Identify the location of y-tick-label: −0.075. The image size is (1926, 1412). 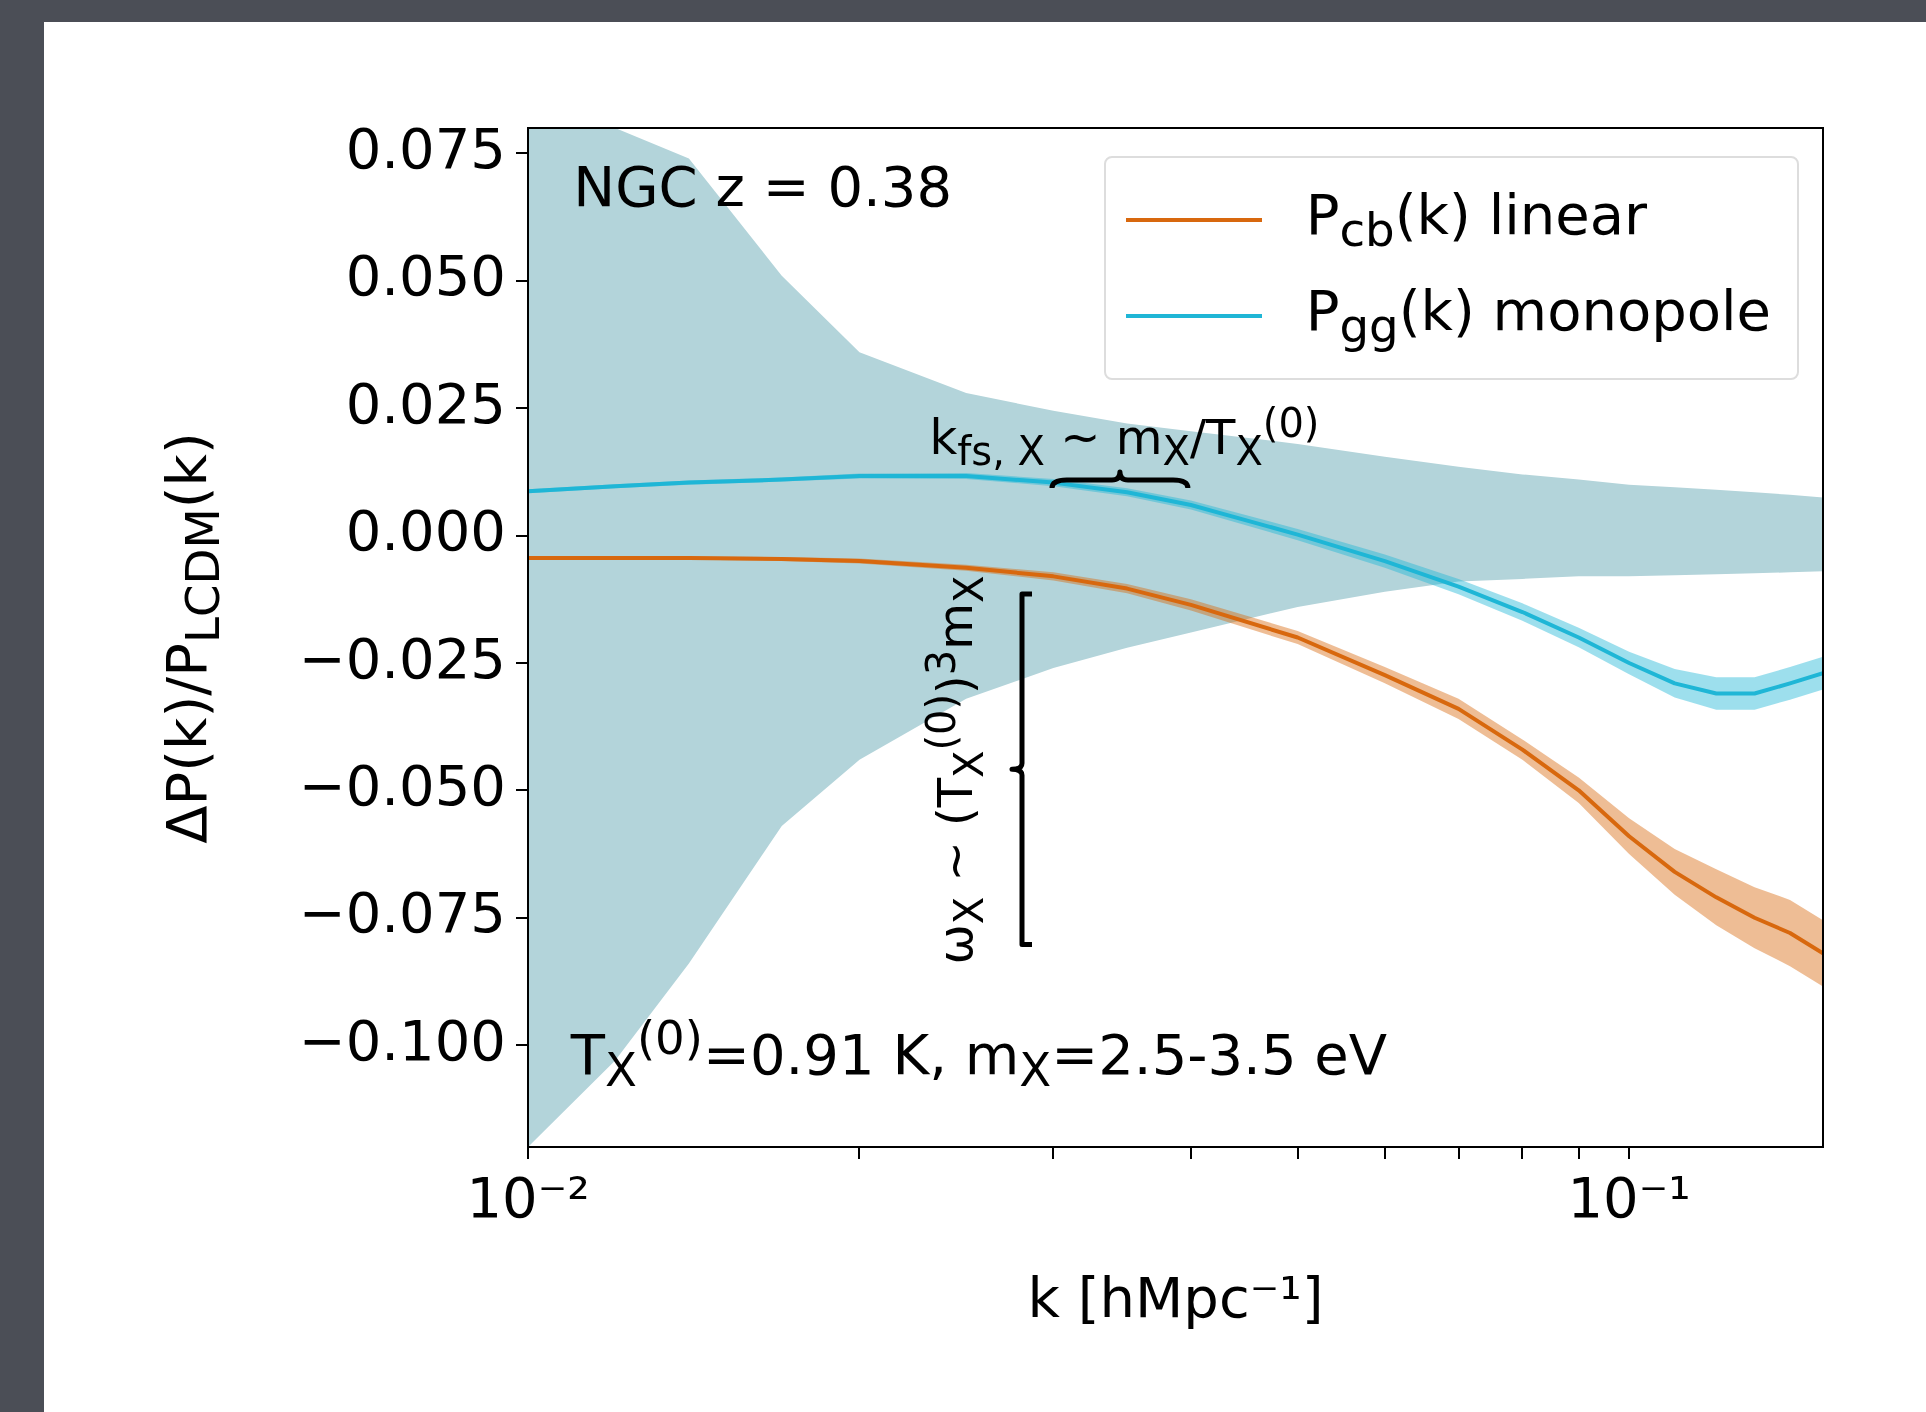
(402, 913).